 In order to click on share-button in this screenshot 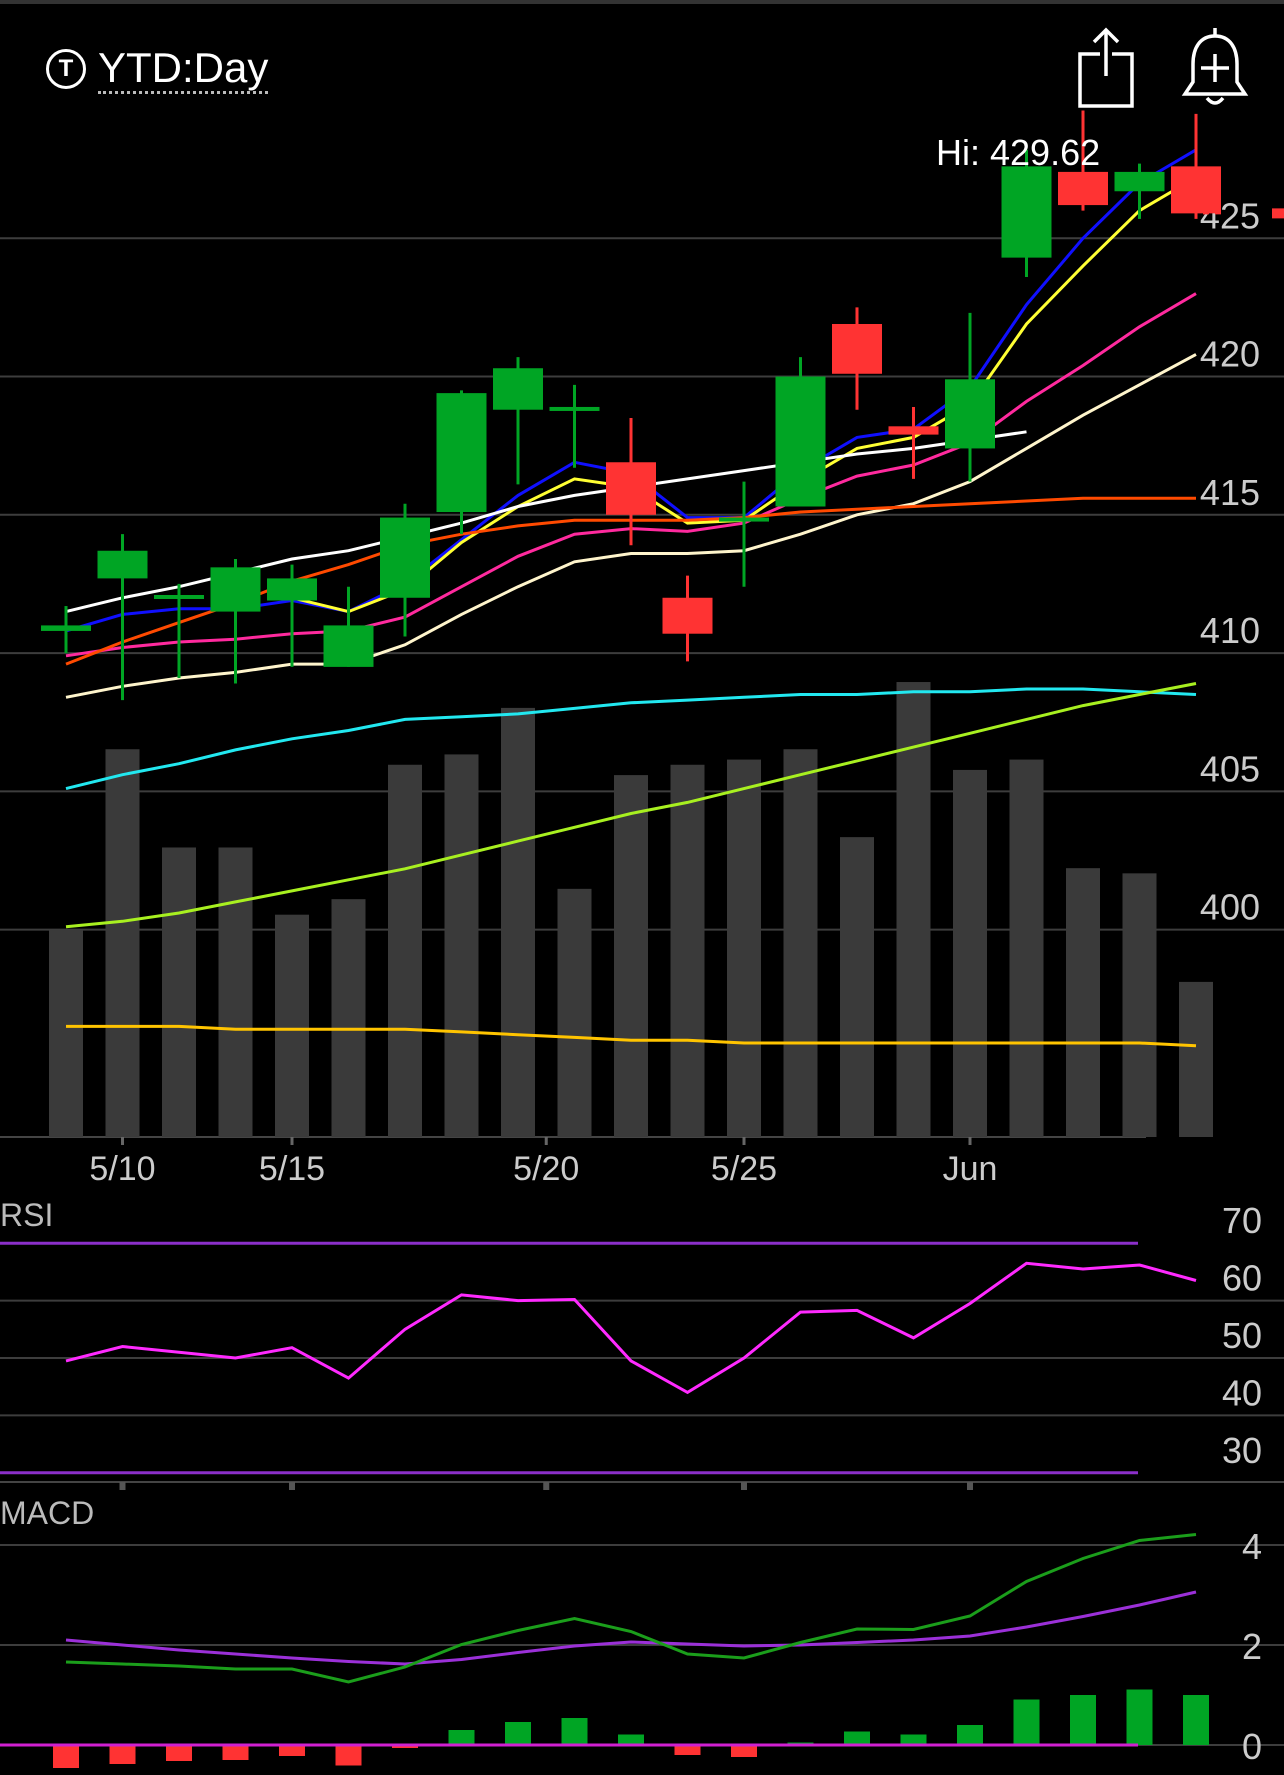, I will do `click(1108, 67)`.